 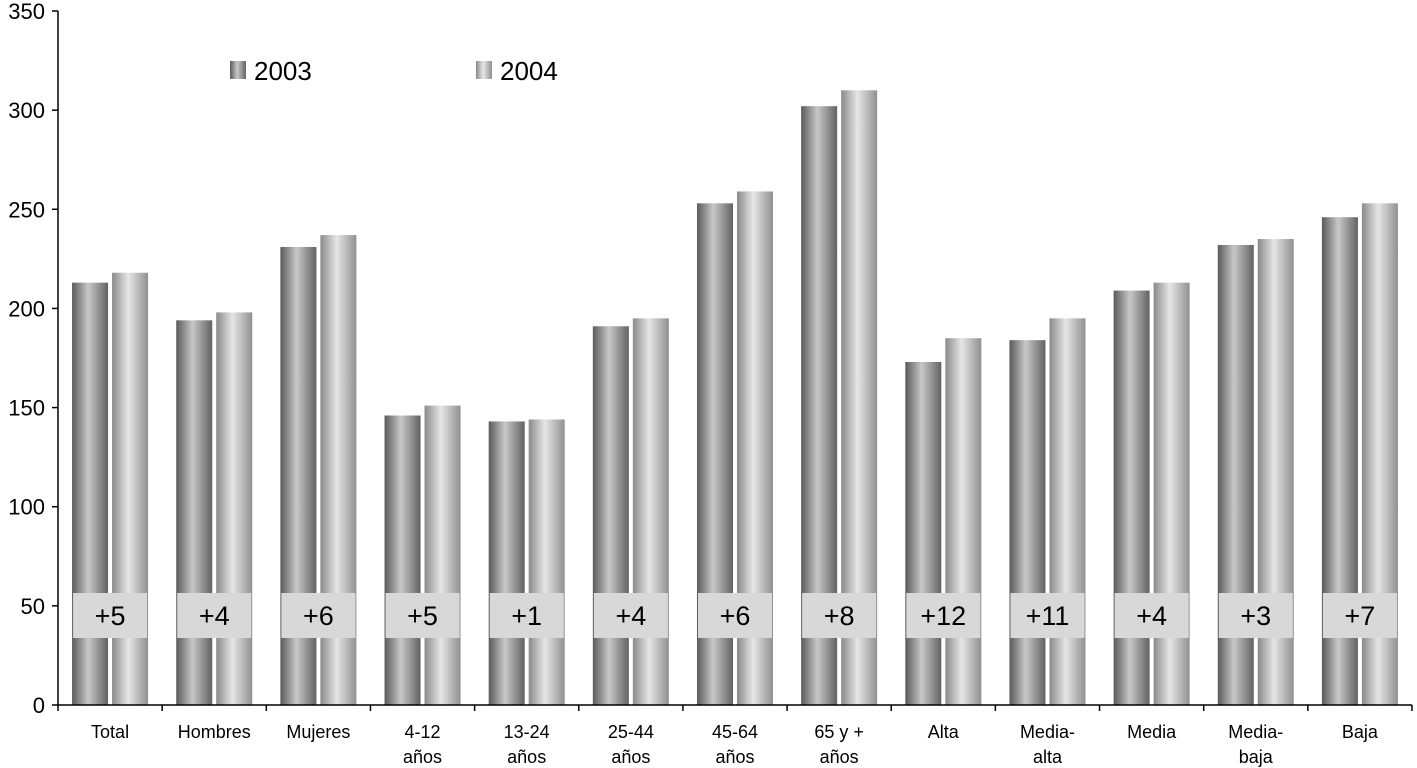 What do you see at coordinates (26, 209) in the screenshot?
I see `y-tick-label: 250` at bounding box center [26, 209].